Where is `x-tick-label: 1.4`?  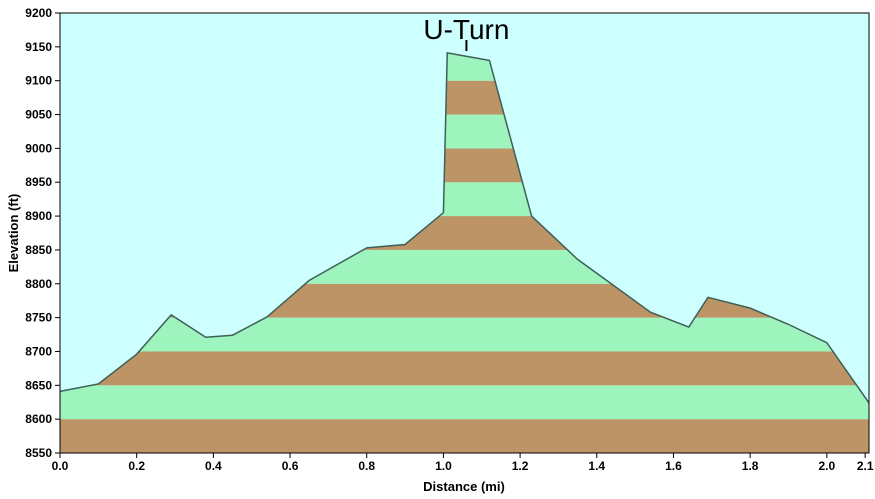
x-tick-label: 1.4 is located at coordinates (596, 466).